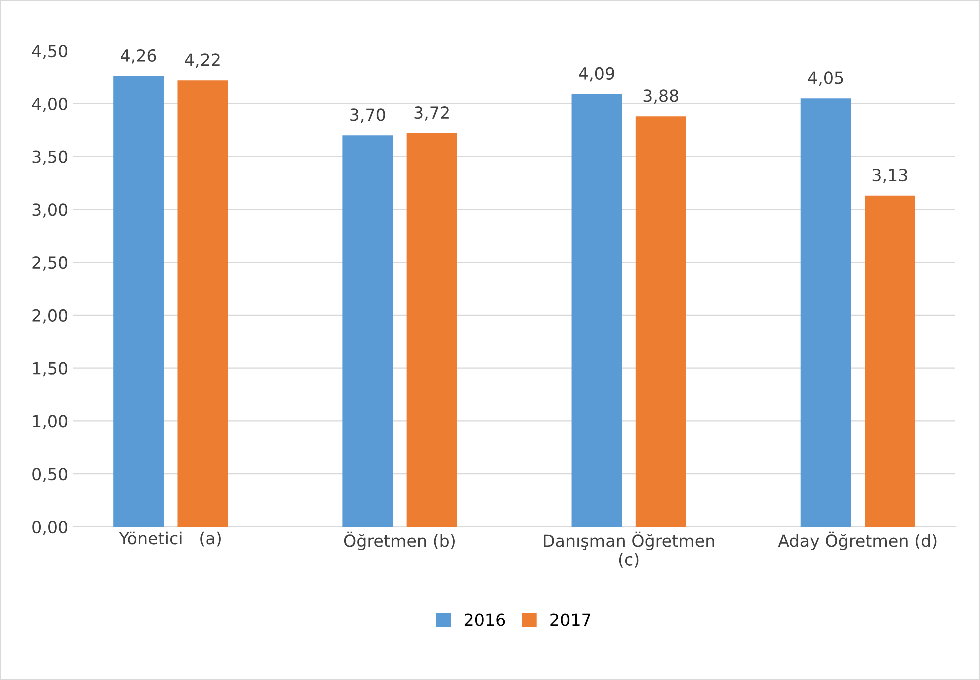 This screenshot has width=980, height=680. Describe the element at coordinates (50, 105) in the screenshot. I see `y-tick-label: 4,00` at that location.